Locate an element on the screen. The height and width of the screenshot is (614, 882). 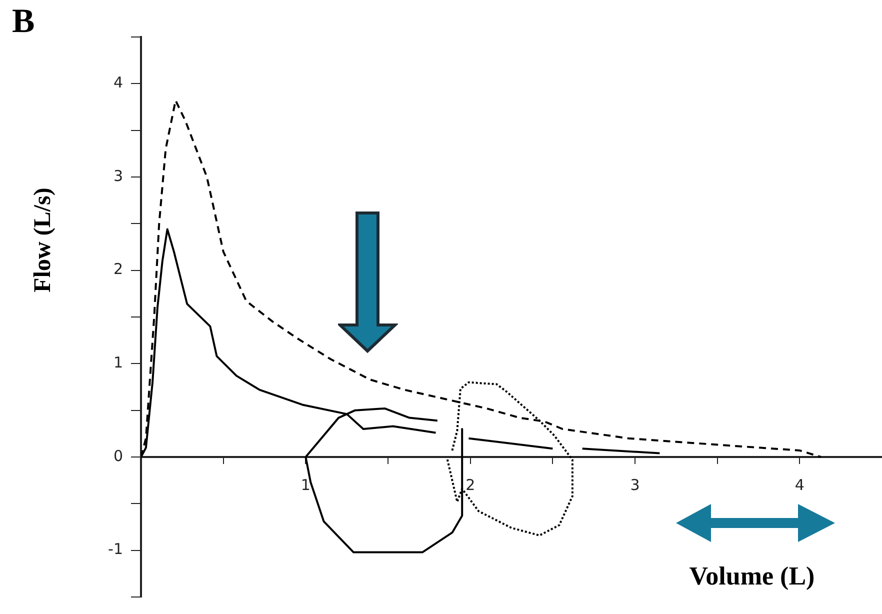
y-tick-label: 3 is located at coordinates (118, 175).